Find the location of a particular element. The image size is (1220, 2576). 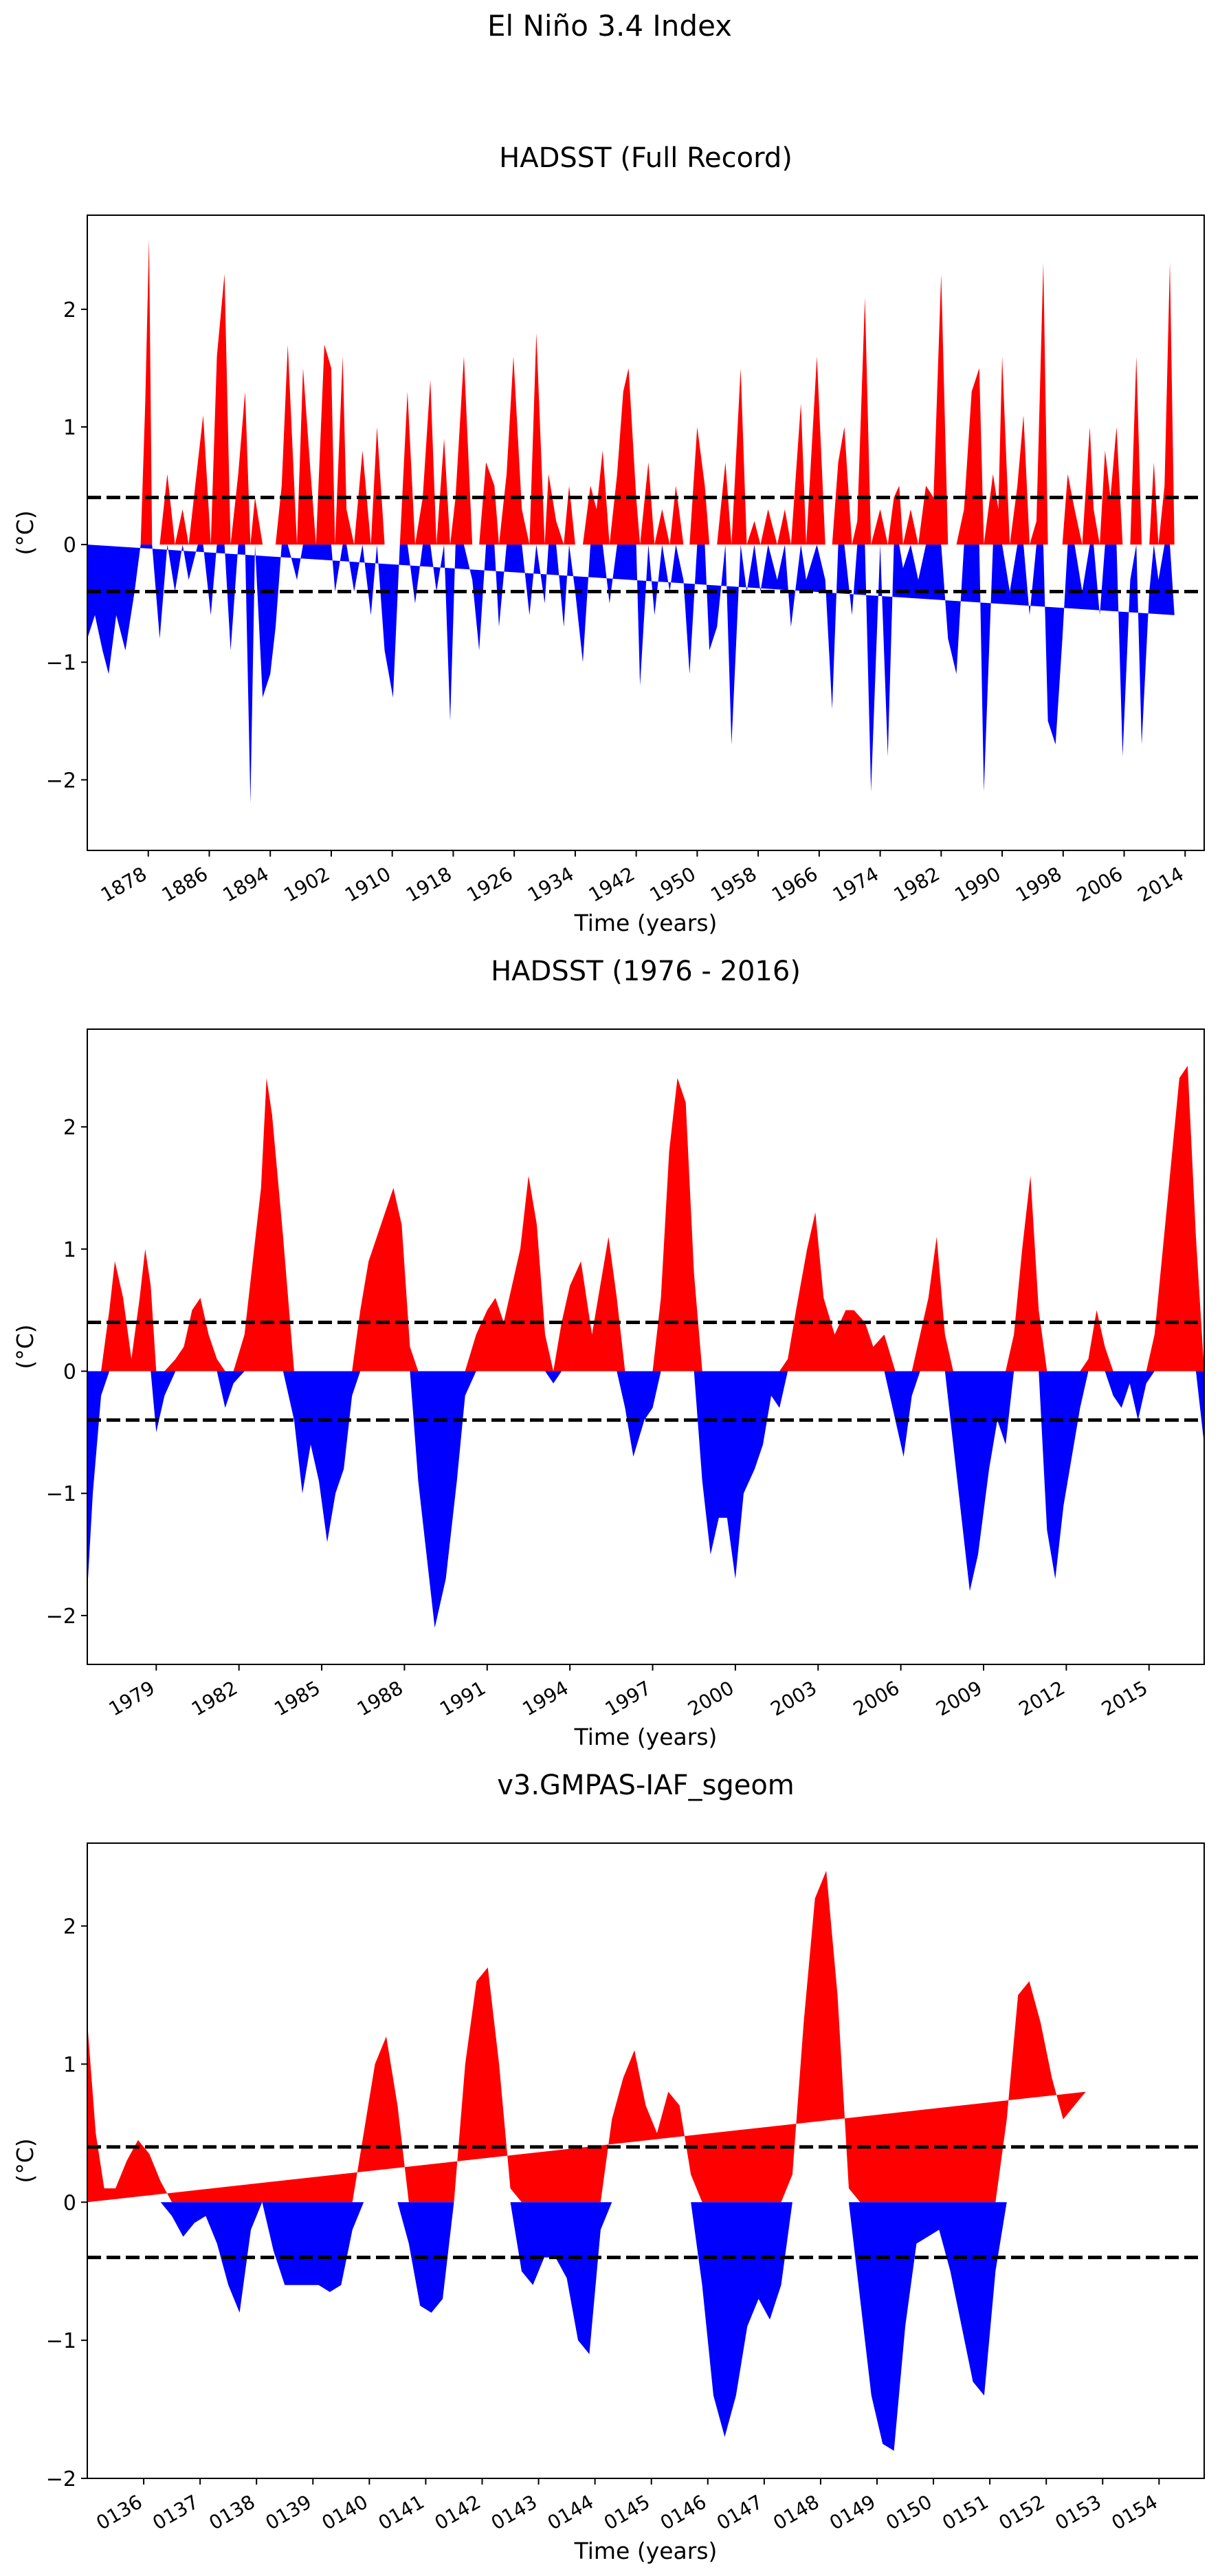

x-tick-label: 0136 is located at coordinates (119, 2512).